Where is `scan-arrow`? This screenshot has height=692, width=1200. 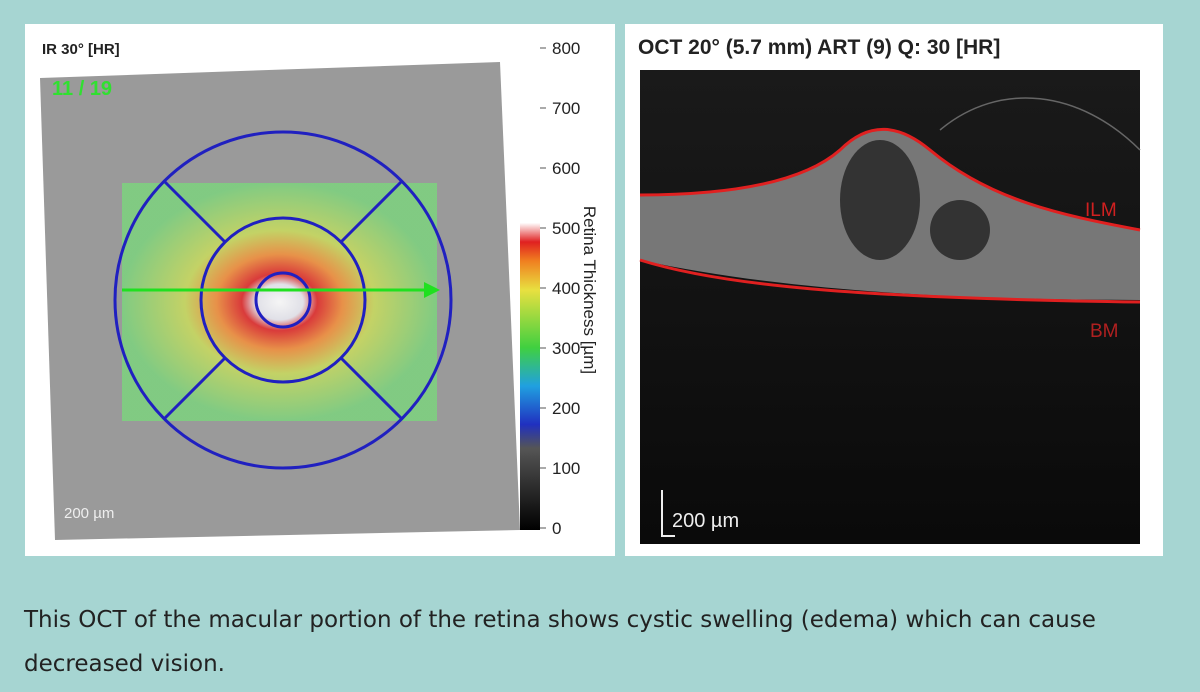
scan-arrow is located at coordinates (432, 290).